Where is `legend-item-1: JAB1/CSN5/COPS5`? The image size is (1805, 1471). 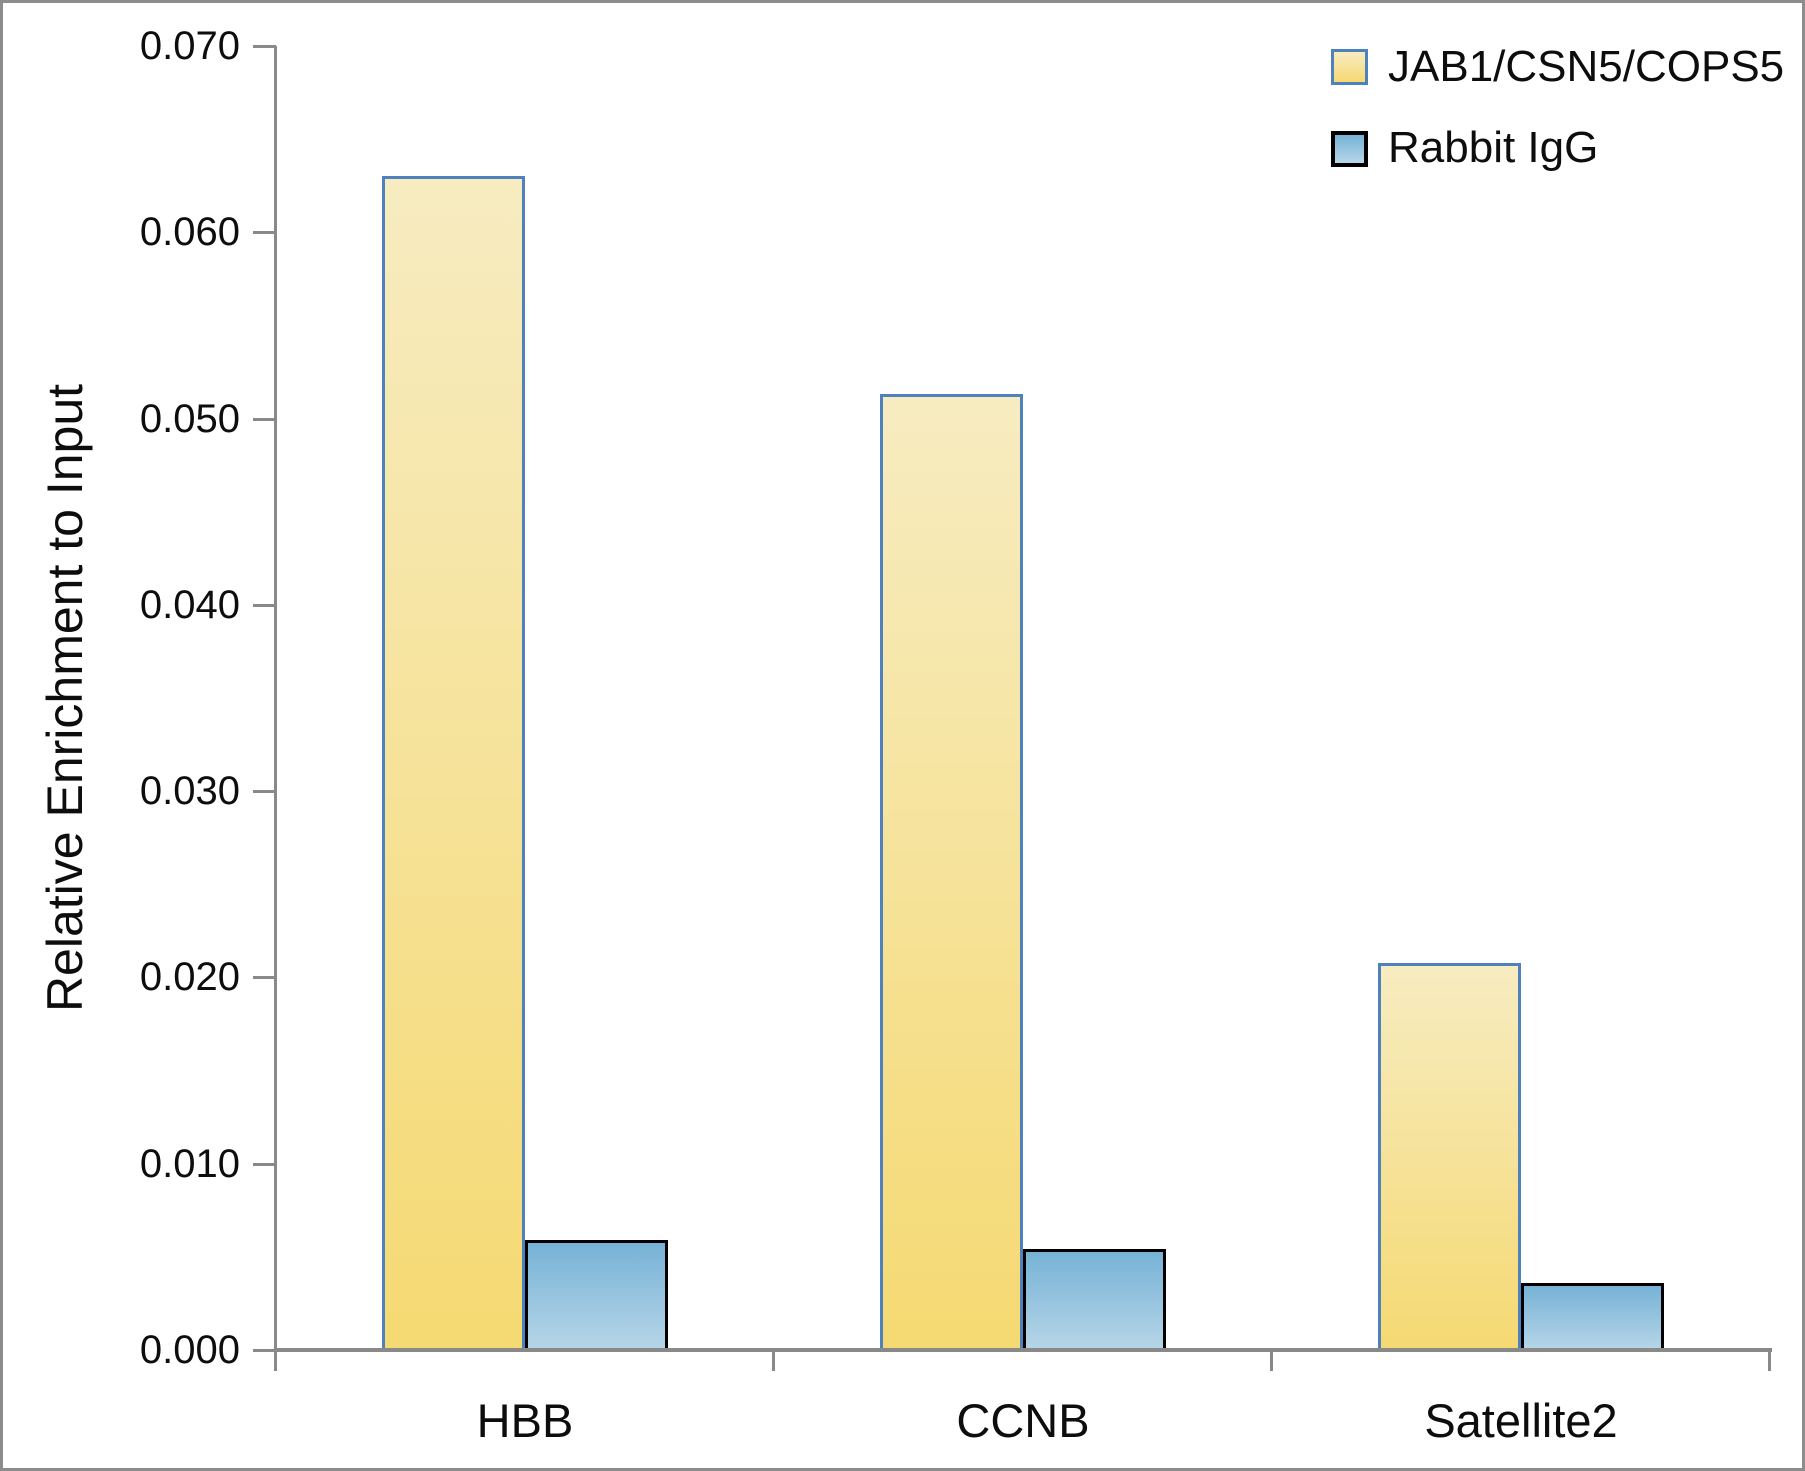
legend-item-1: JAB1/CSN5/COPS5 is located at coordinates (1558, 66).